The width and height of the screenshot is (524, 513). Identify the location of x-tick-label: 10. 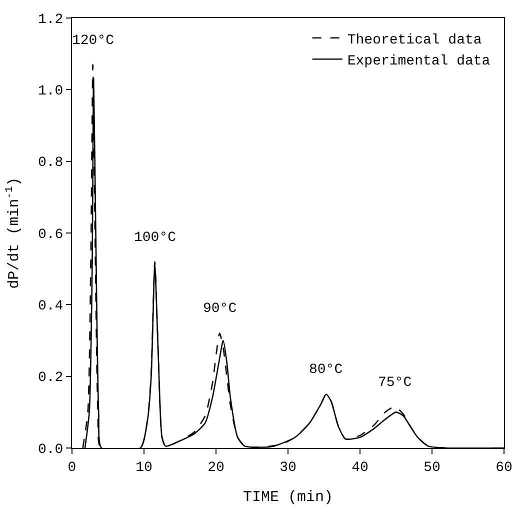
(144, 468).